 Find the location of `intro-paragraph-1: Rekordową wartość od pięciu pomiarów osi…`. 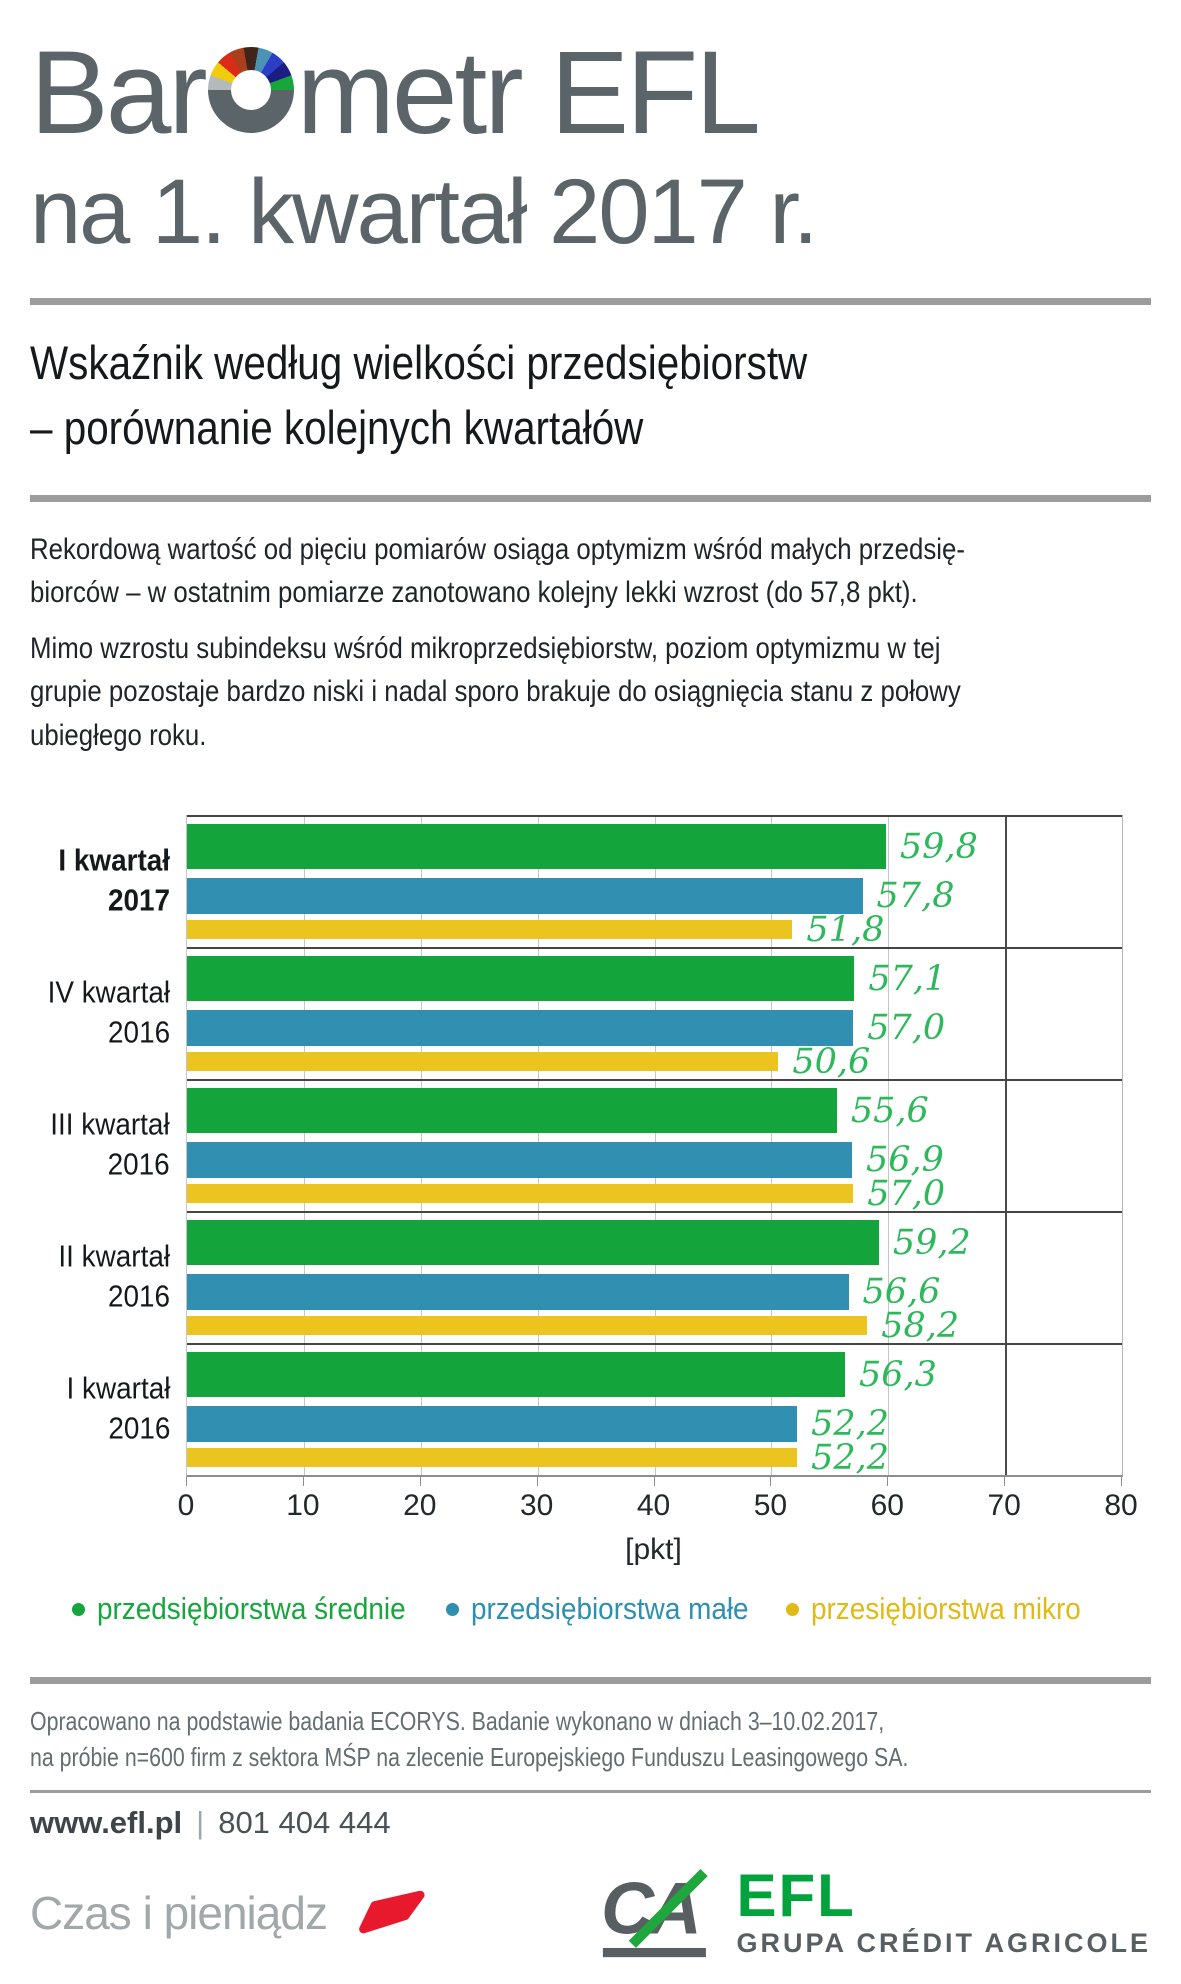

intro-paragraph-1: Rekordową wartość od pięciu pomiarów osi… is located at coordinates (497, 571).